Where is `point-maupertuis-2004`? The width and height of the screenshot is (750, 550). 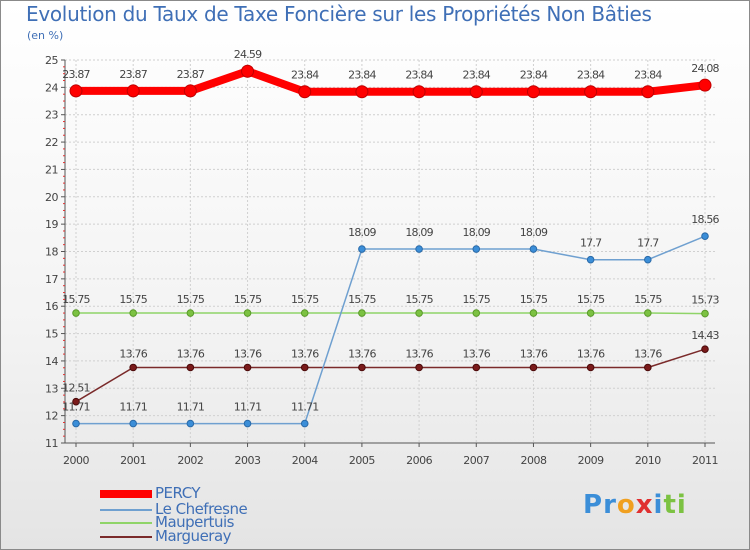 point-maupertuis-2004 is located at coordinates (304, 313).